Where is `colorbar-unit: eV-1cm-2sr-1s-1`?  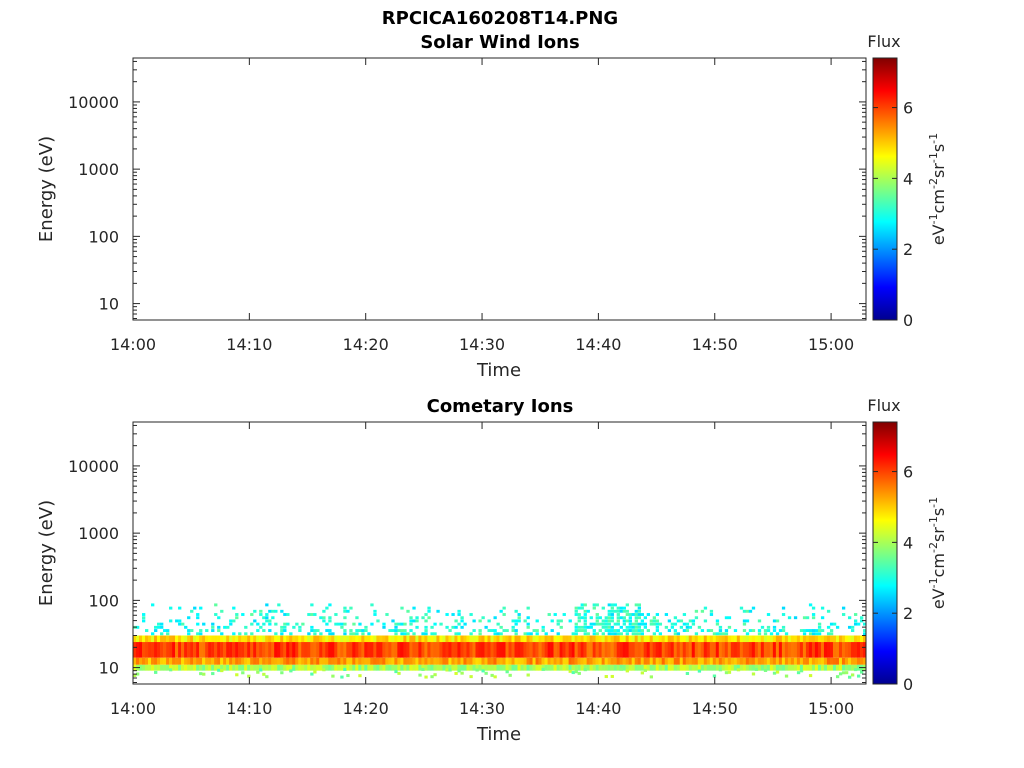 colorbar-unit: eV-1cm-2sr-1s-1 is located at coordinates (937, 189).